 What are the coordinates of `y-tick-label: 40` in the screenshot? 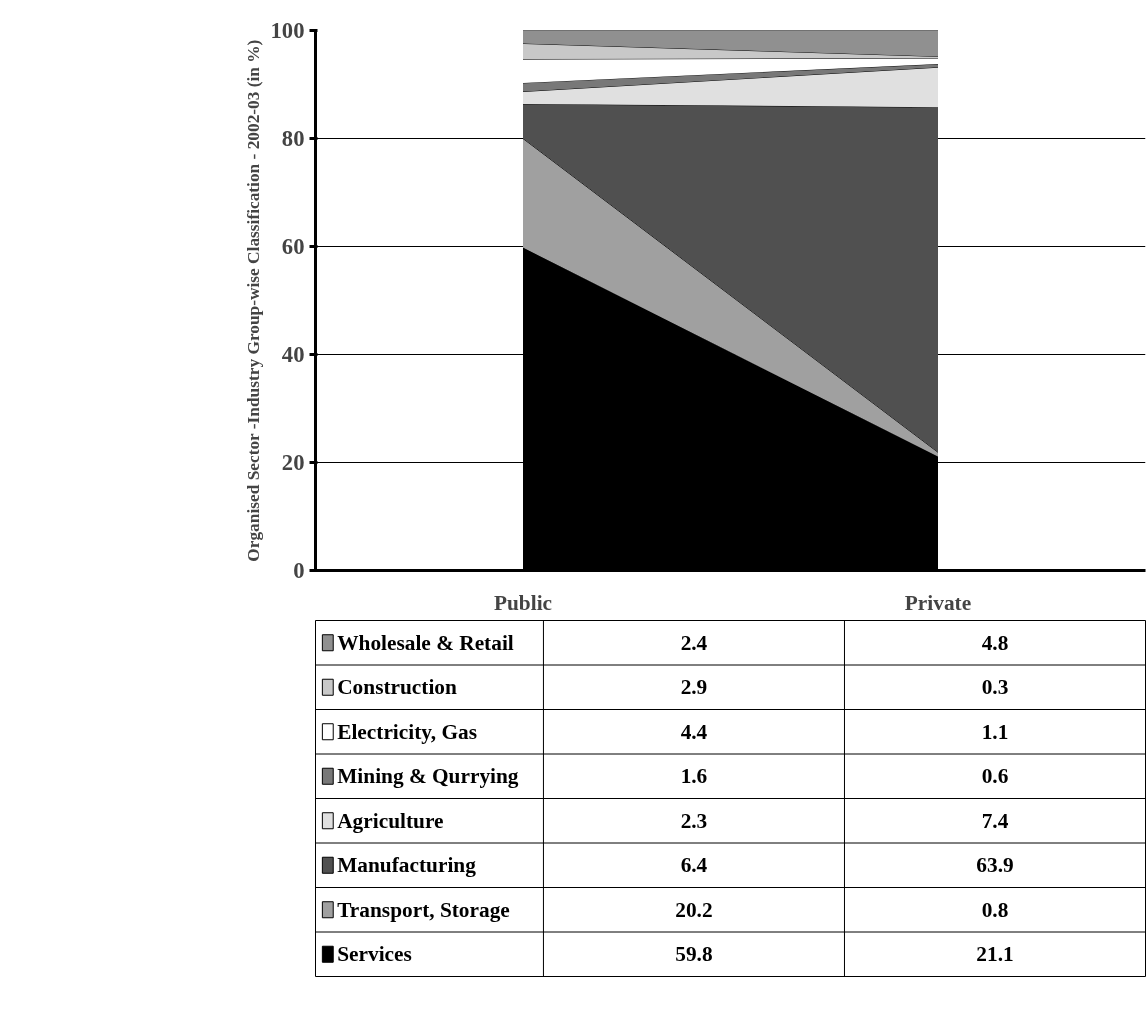 It's located at (293, 354).